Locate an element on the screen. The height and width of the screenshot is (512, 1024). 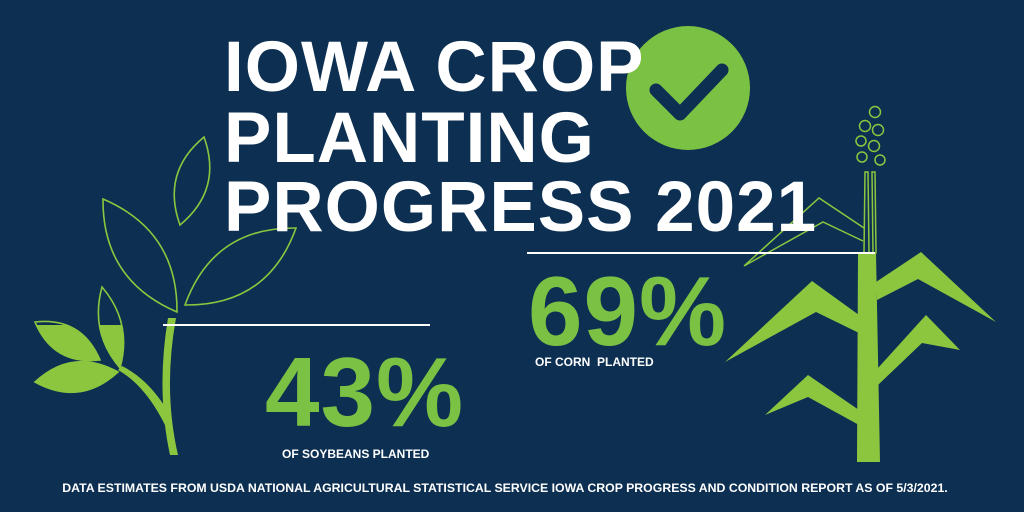
soybean-label: OF SOYBEANS PLANTED is located at coordinates (356, 454).